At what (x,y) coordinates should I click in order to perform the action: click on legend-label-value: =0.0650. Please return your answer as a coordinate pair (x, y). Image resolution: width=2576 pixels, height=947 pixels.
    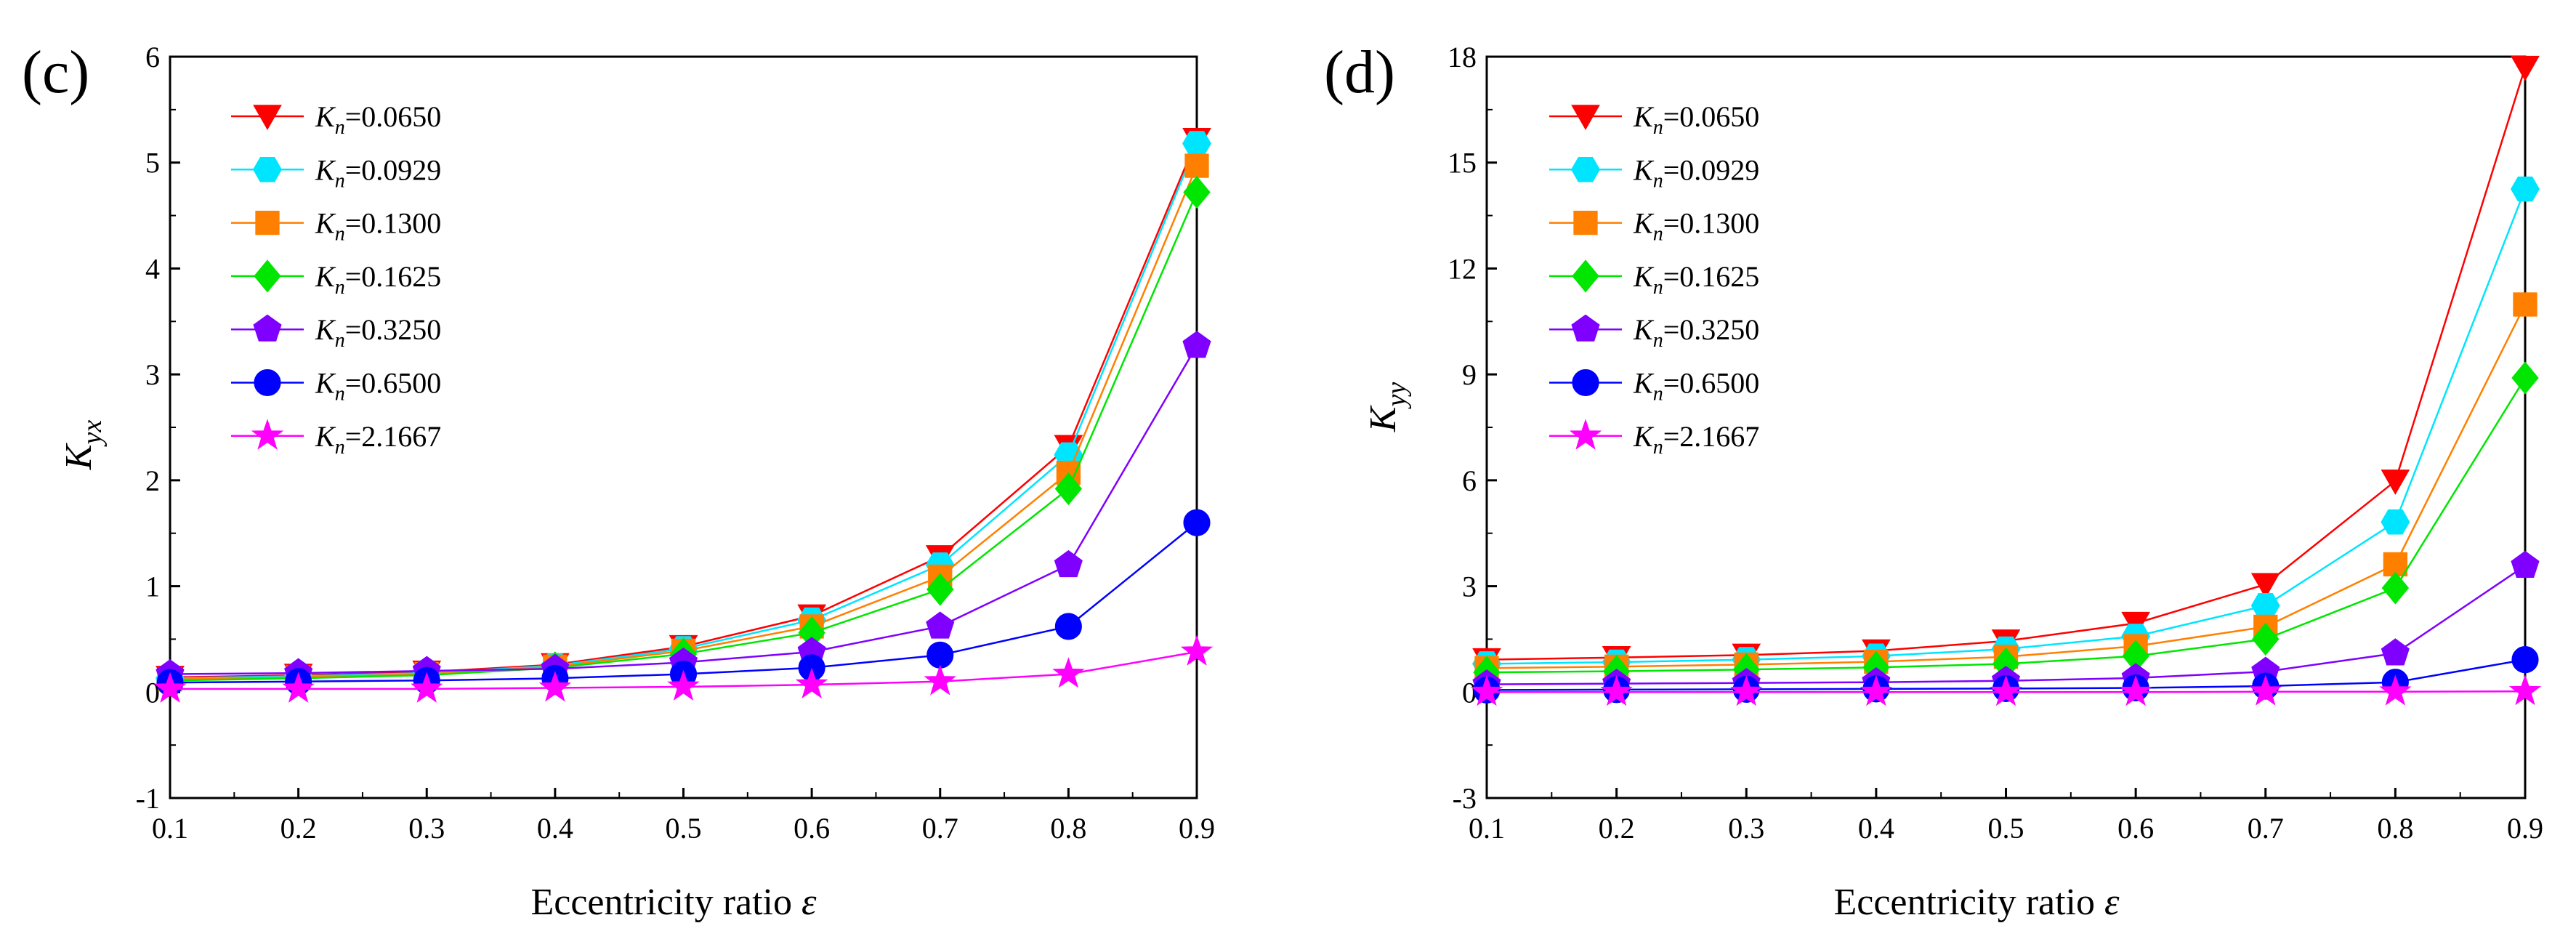
    Looking at the image, I should click on (1712, 117).